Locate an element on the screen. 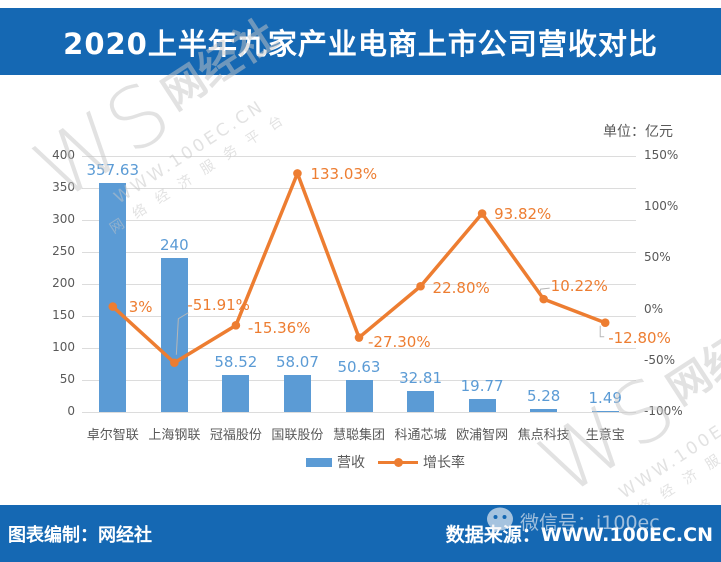  wechat-watermark: 微信号：i100ec is located at coordinates (572, 521).